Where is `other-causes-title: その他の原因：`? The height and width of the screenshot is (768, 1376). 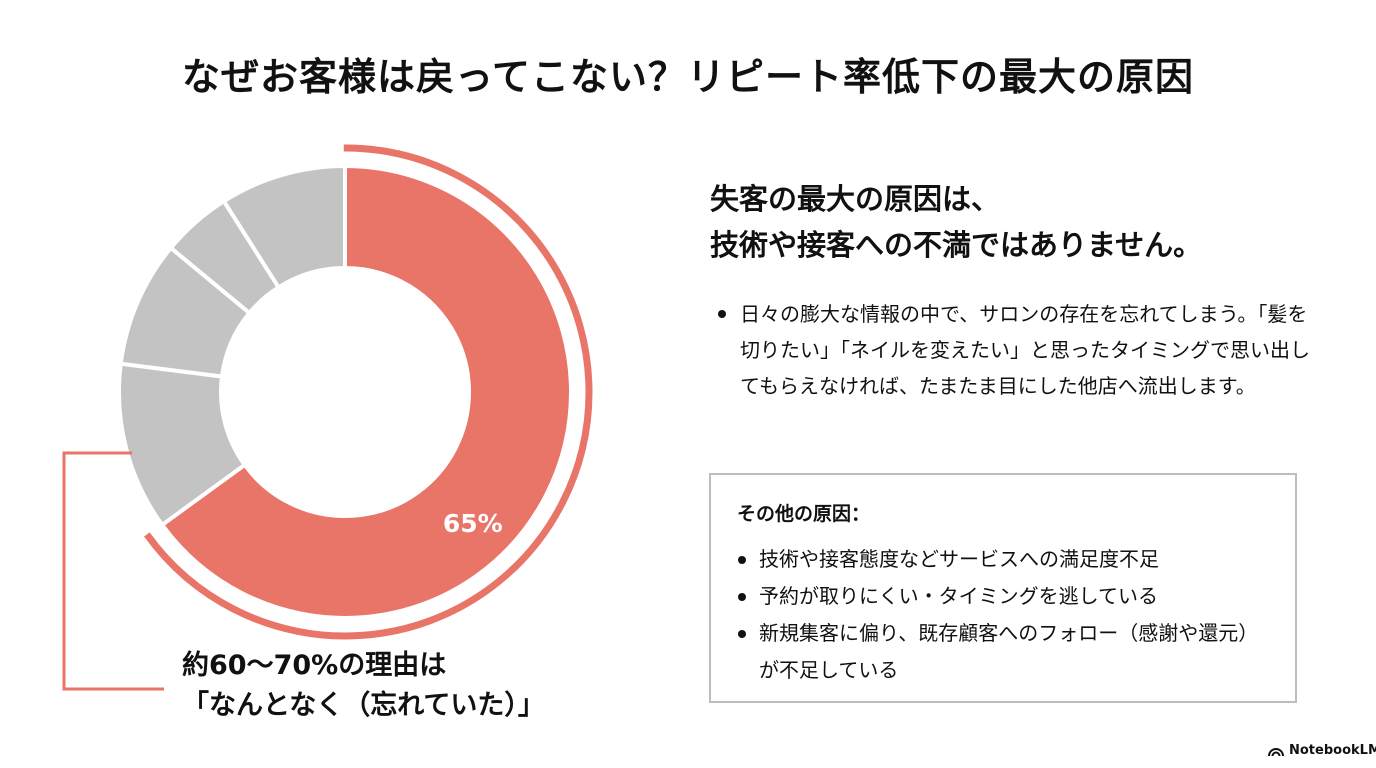 other-causes-title: その他の原因： is located at coordinates (804, 514).